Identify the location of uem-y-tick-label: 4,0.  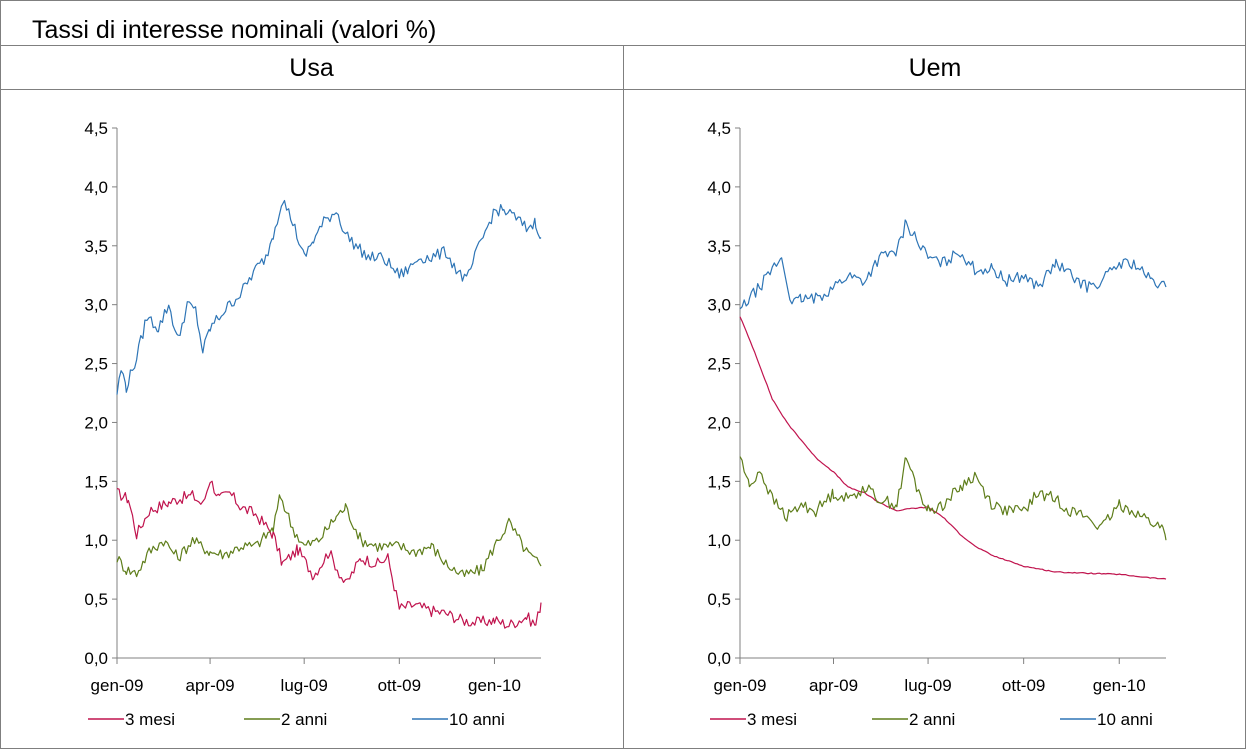
(719, 187).